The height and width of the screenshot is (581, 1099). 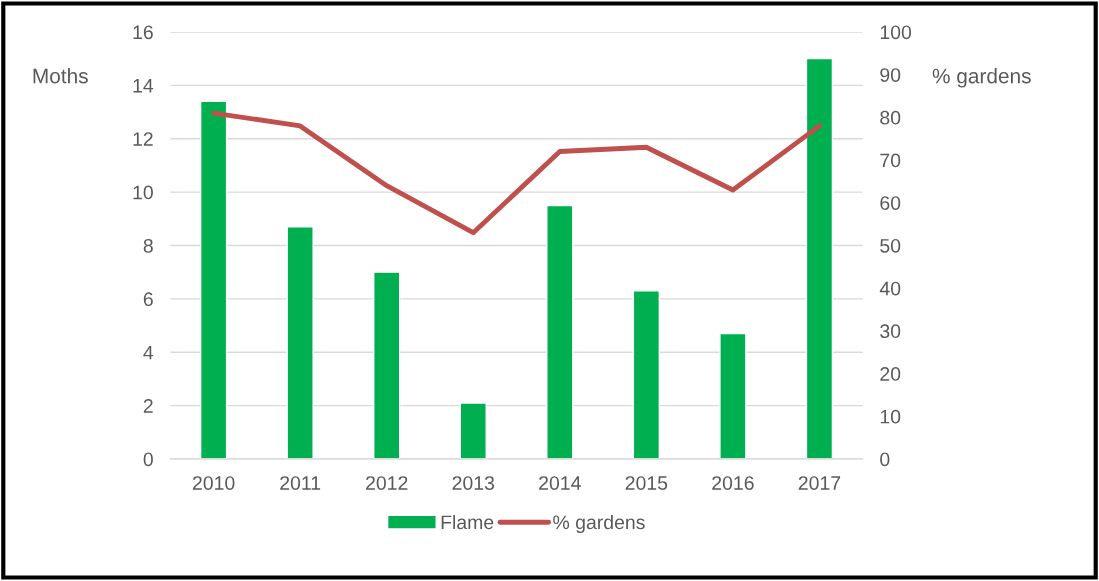 What do you see at coordinates (148, 406) in the screenshot?
I see `y-tick-label: 2` at bounding box center [148, 406].